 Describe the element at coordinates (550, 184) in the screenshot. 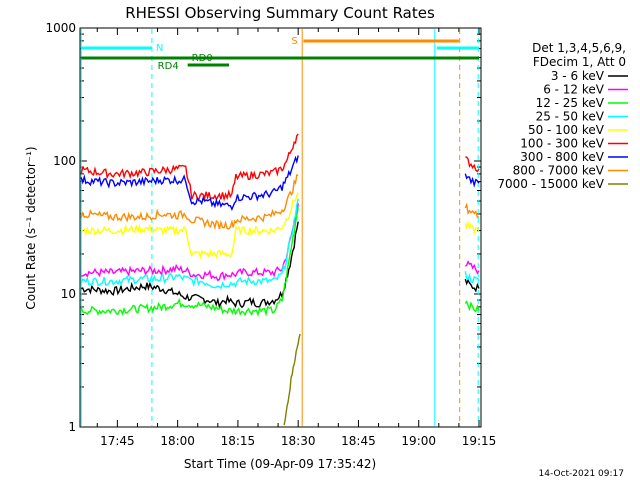

I see `legend-label: 7000 - 15000 keV` at that location.